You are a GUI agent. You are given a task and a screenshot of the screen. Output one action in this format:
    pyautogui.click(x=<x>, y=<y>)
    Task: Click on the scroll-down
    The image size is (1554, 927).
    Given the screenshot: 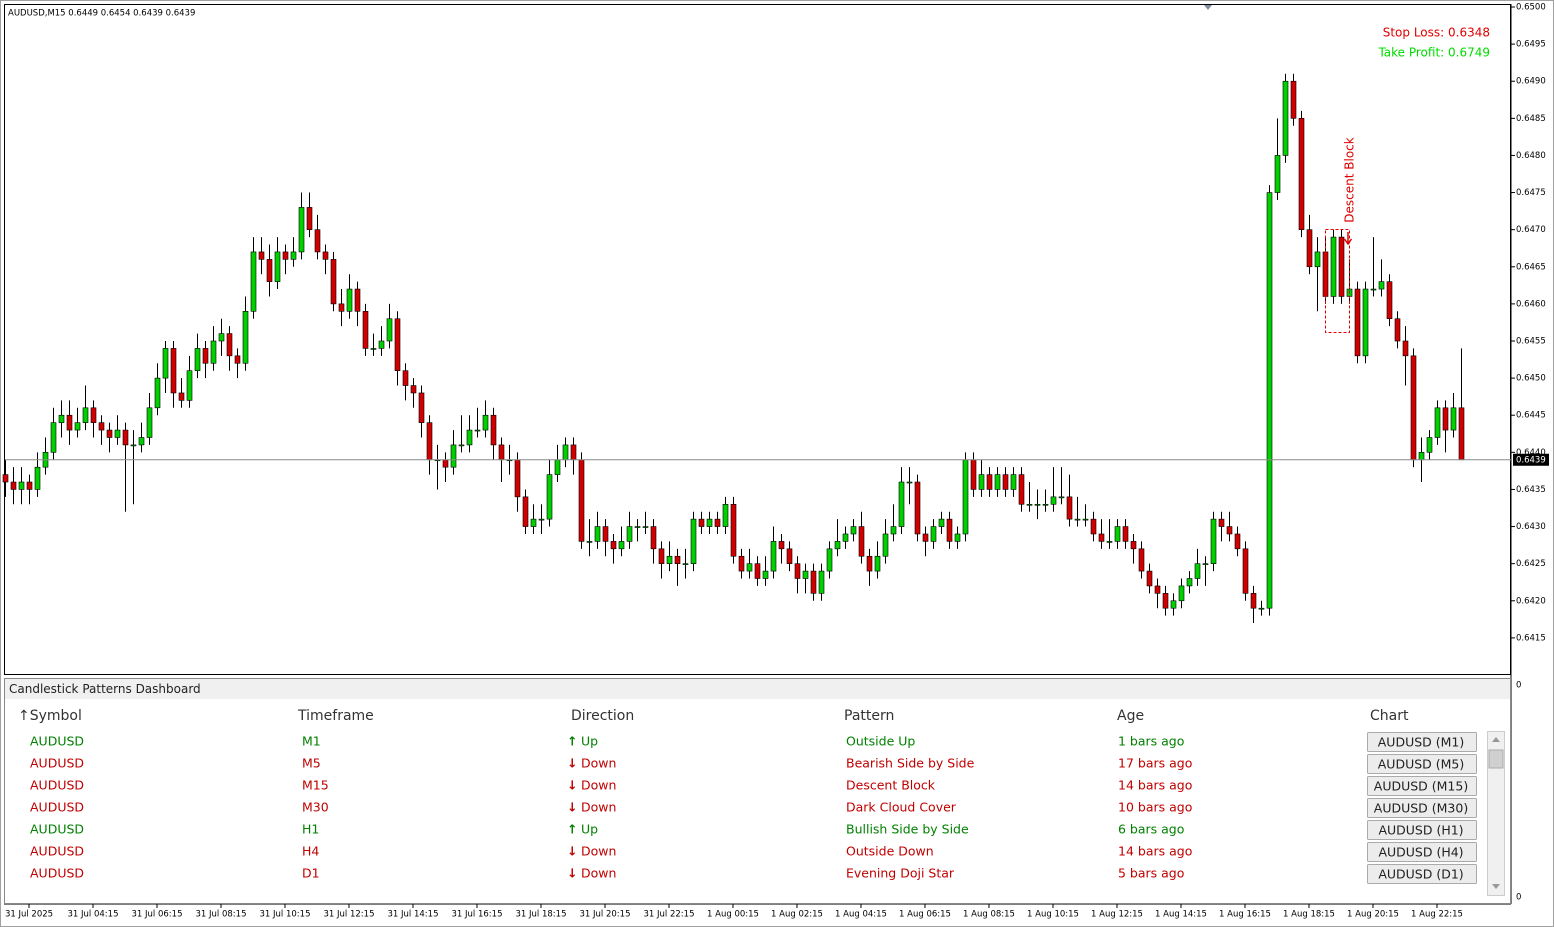 What is the action you would take?
    pyautogui.click(x=1496, y=886)
    